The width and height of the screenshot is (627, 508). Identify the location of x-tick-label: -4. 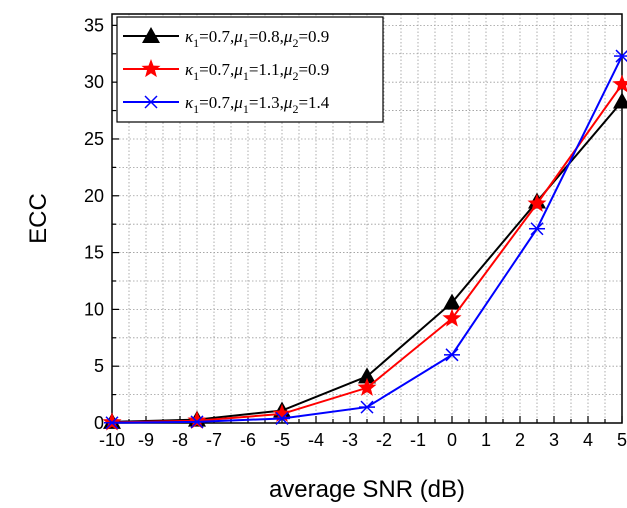
(316, 440).